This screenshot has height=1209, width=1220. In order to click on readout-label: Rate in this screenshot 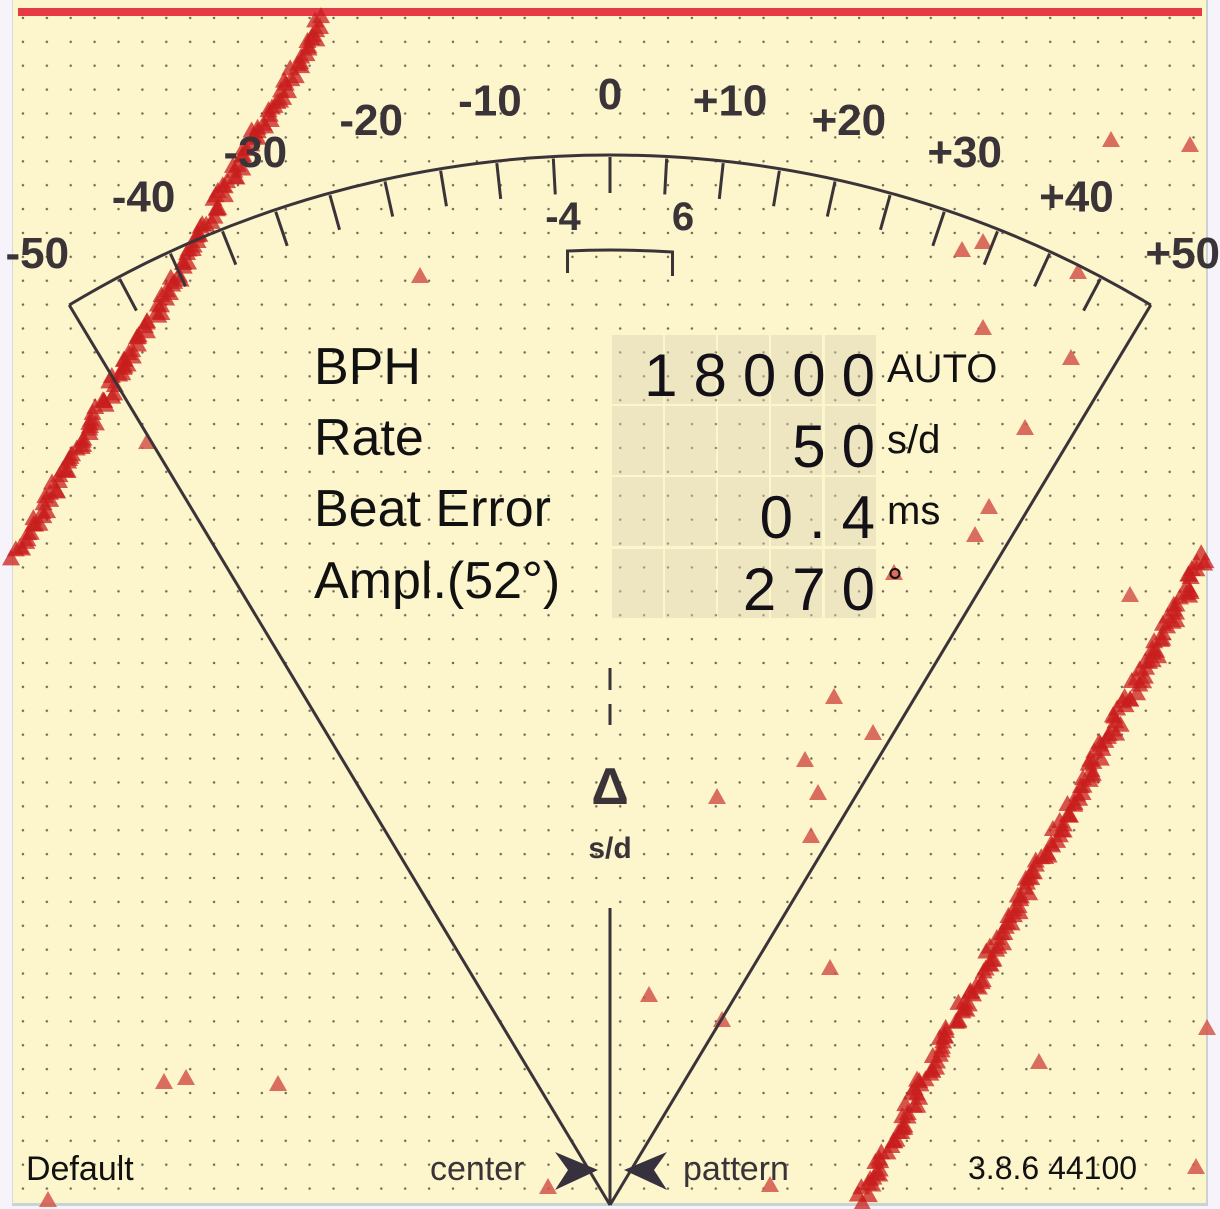, I will do `click(369, 438)`.